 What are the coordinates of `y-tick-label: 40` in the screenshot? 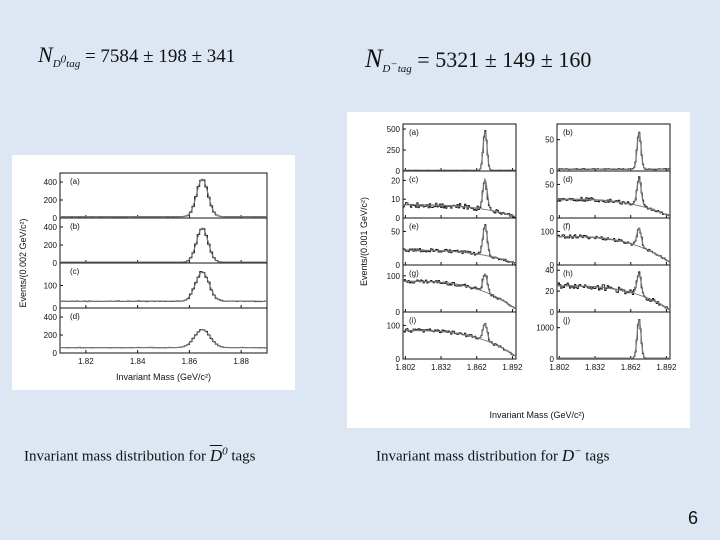 It's located at (549, 270).